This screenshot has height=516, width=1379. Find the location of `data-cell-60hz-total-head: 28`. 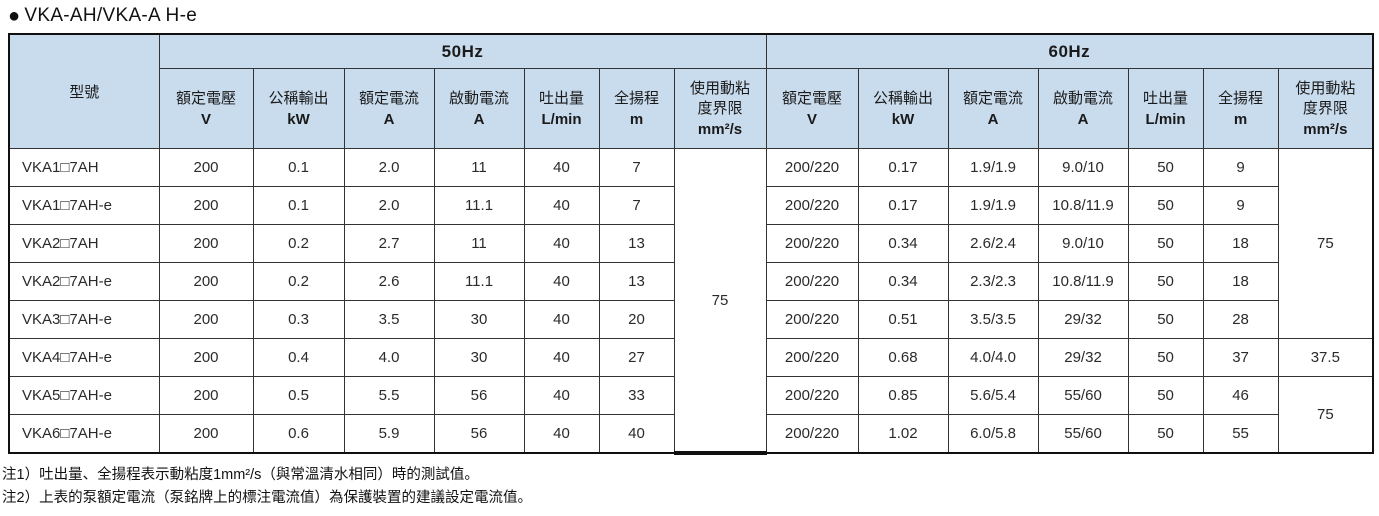

data-cell-60hz-total-head: 28 is located at coordinates (1240, 319).